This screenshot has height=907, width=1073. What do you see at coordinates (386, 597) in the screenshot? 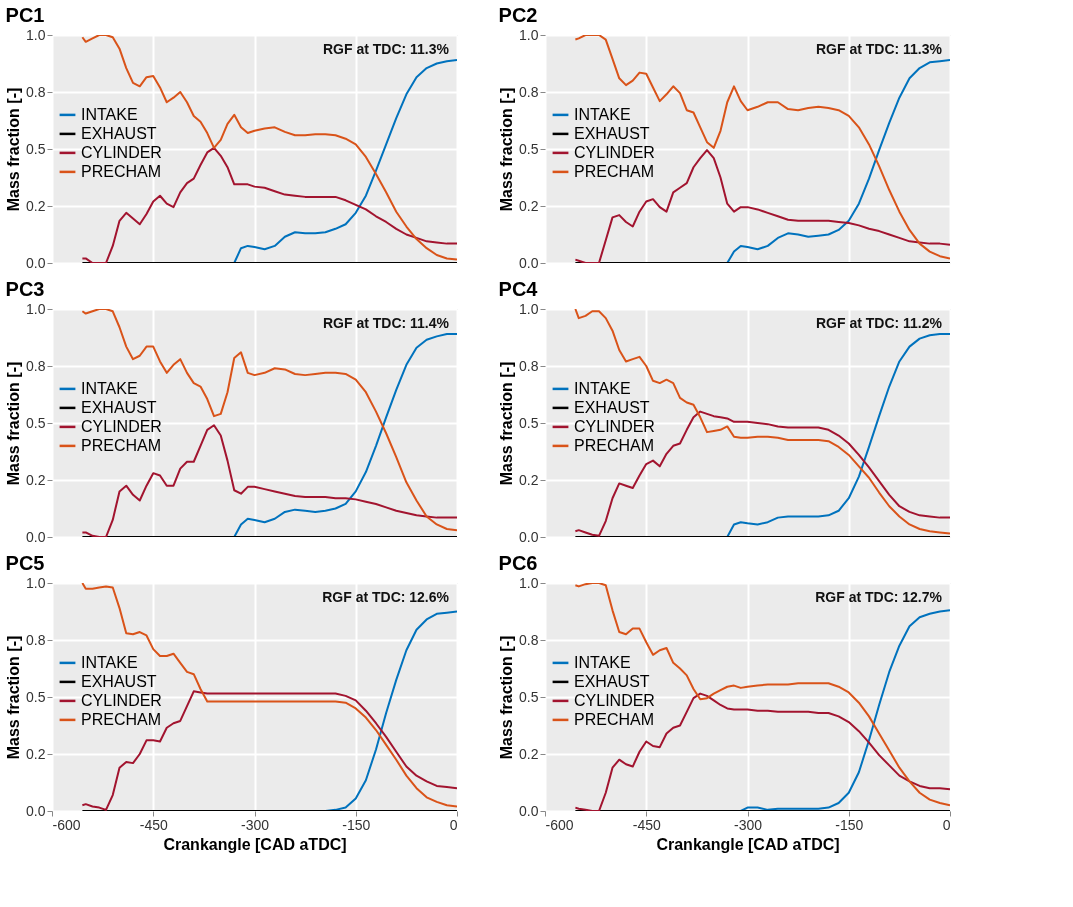
I see `annotation: RGF at TDC: 12.6%` at bounding box center [386, 597].